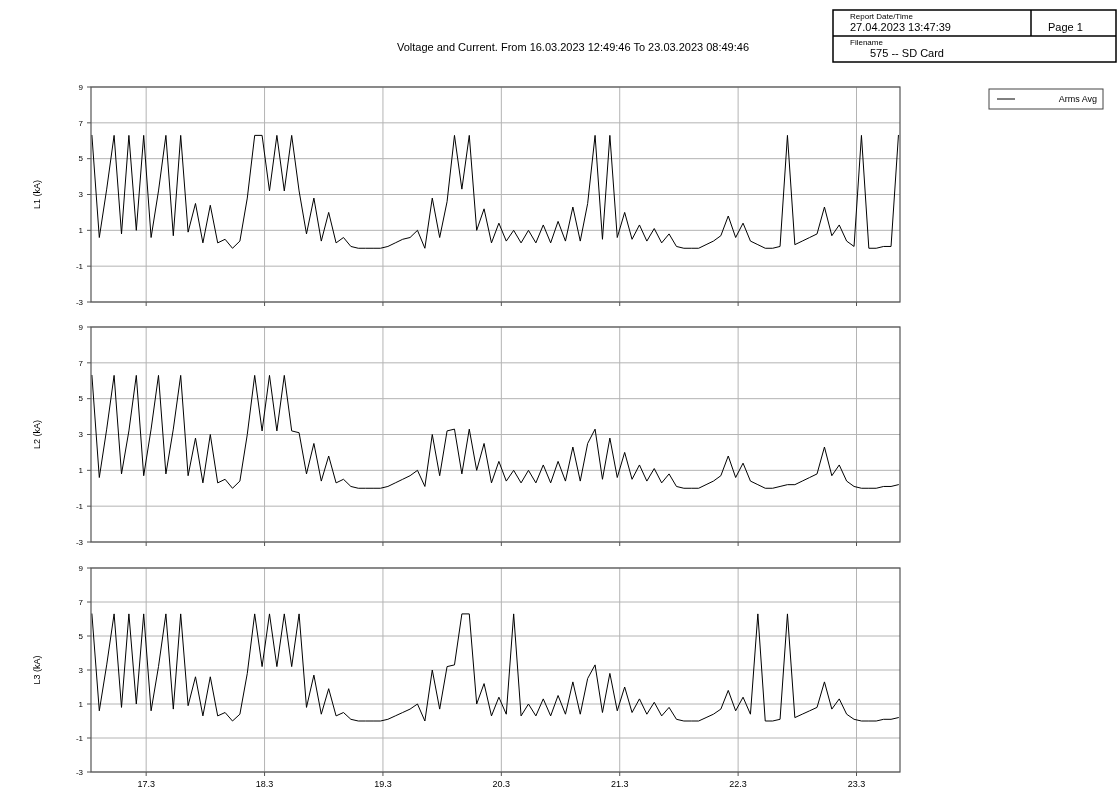  Describe the element at coordinates (383, 784) in the screenshot. I see `x-tick-label: 19.3` at that location.